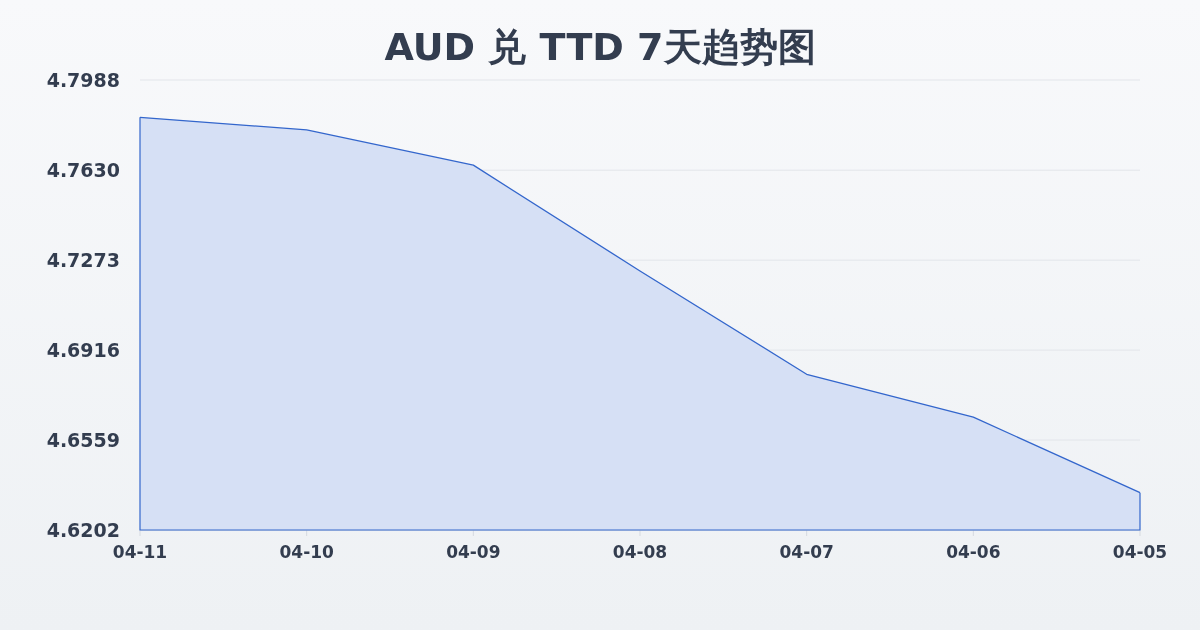 This screenshot has height=630, width=1200. Describe the element at coordinates (83, 440) in the screenshot. I see `y-tick-label: 4.6559` at that location.